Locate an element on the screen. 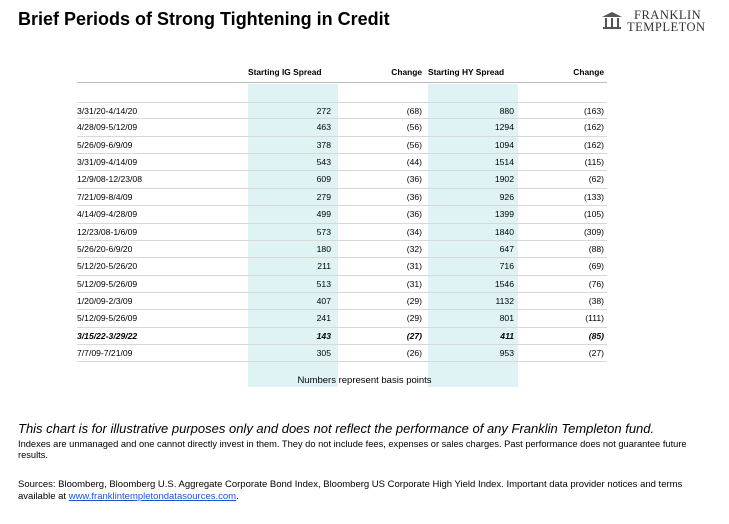  table-cell: 953 is located at coordinates (506, 353).